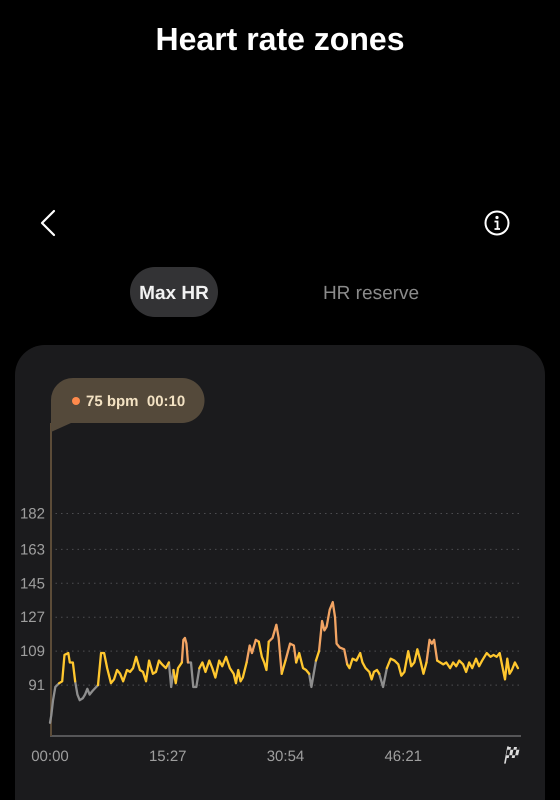  I want to click on x-tick-label: 00:00, so click(50, 756).